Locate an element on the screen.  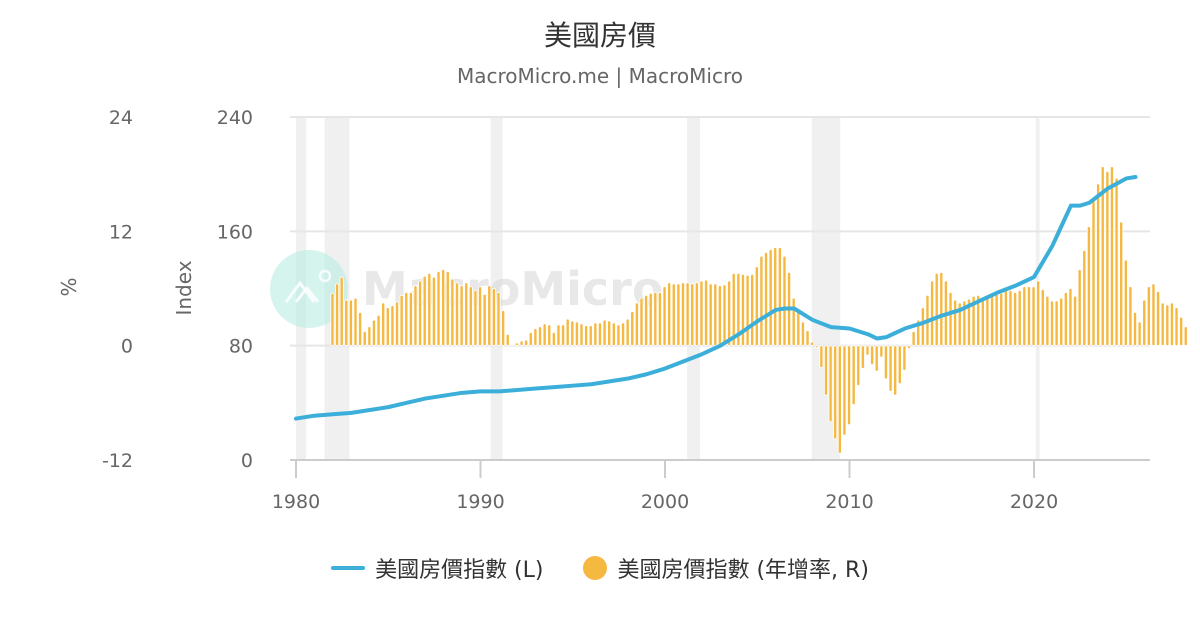
left-axis-title: Index is located at coordinates (184, 287).